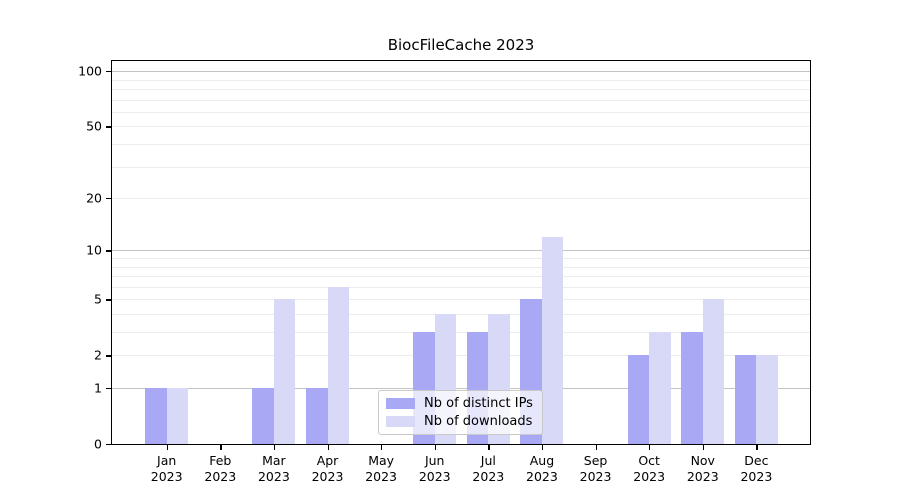  I want to click on bar-nb-of-distinct-ips-dec-2023, so click(745, 399).